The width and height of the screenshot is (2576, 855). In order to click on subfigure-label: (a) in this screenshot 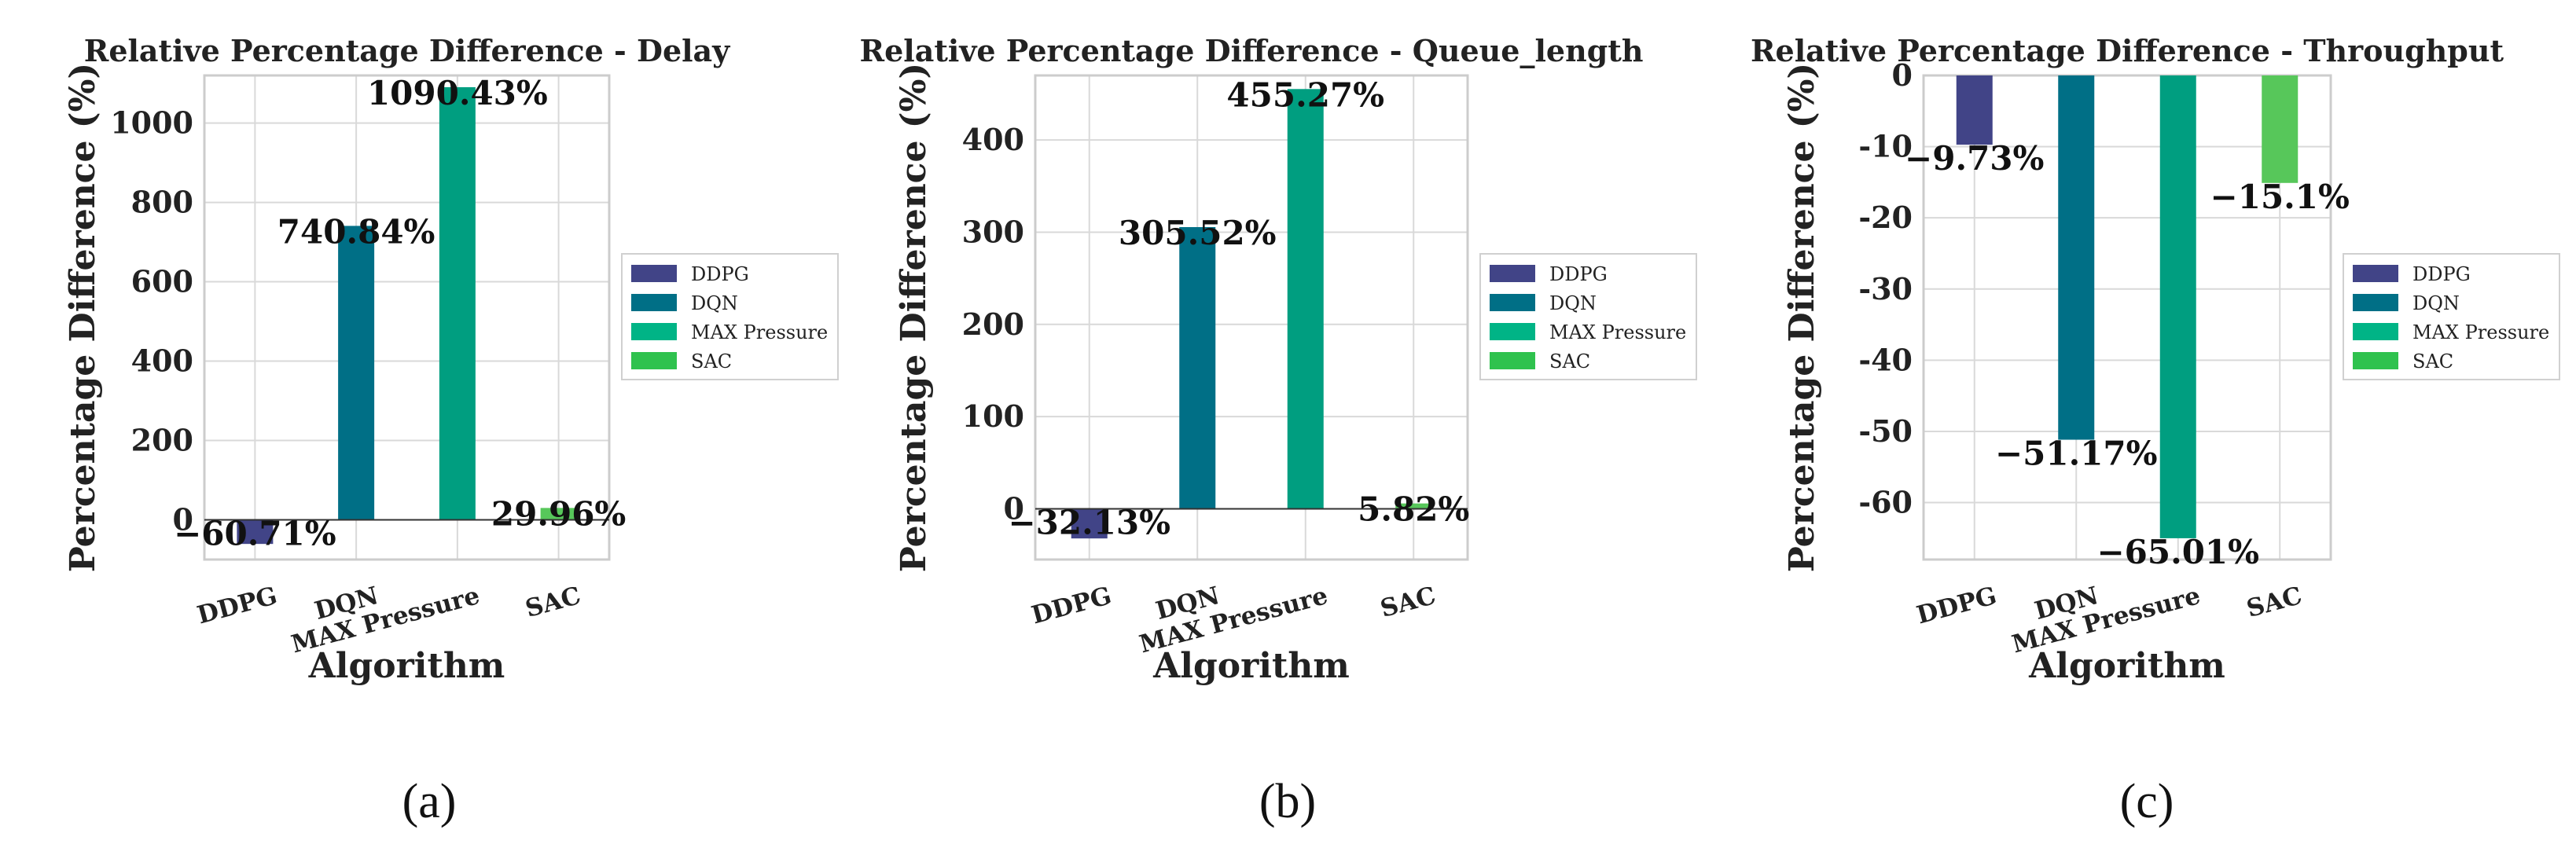, I will do `click(429, 802)`.